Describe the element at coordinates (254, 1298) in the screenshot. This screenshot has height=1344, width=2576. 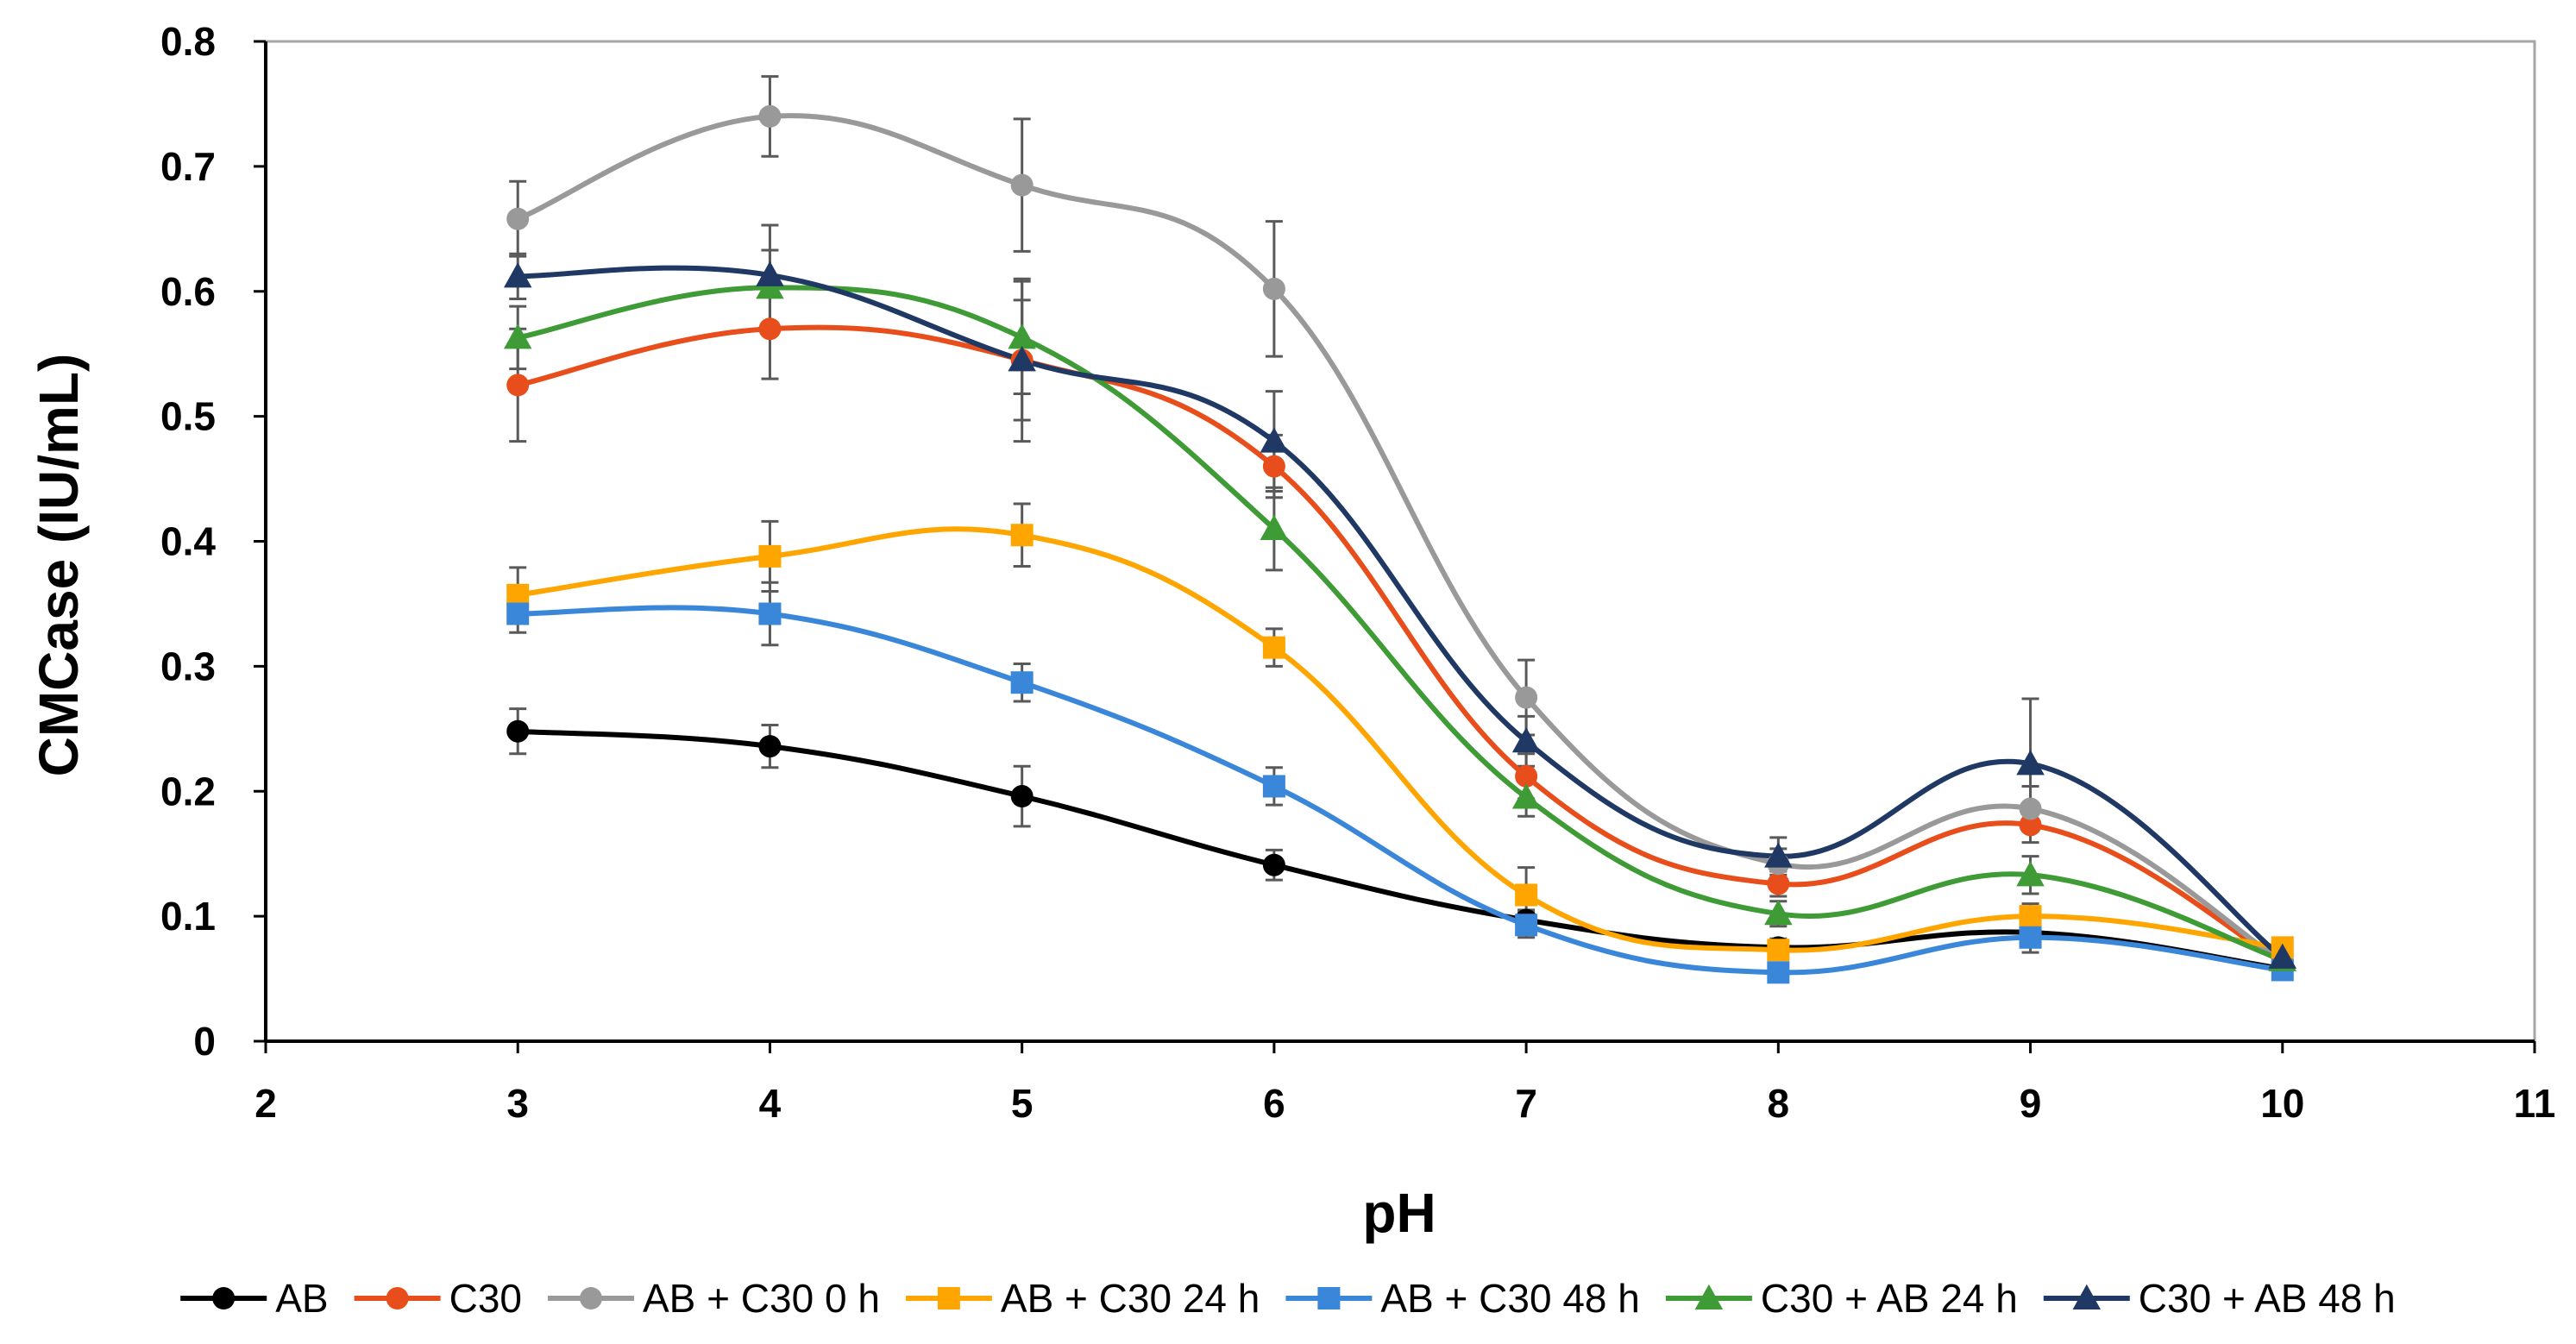
I see `legend-item-ab: AB` at that location.